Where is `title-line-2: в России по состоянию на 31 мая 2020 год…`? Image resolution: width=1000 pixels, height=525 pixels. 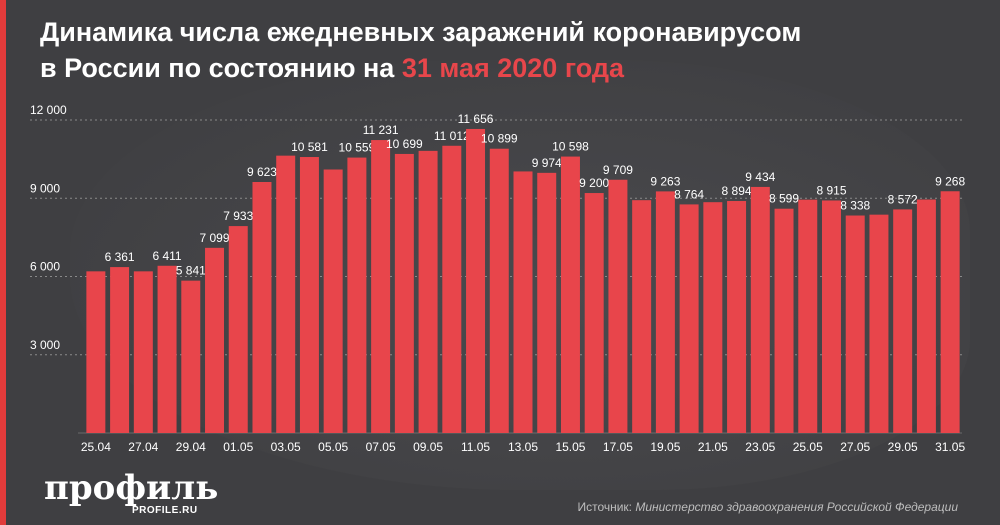
title-line-2: в России по состоянию на 31 мая 2020 год… is located at coordinates (510, 68).